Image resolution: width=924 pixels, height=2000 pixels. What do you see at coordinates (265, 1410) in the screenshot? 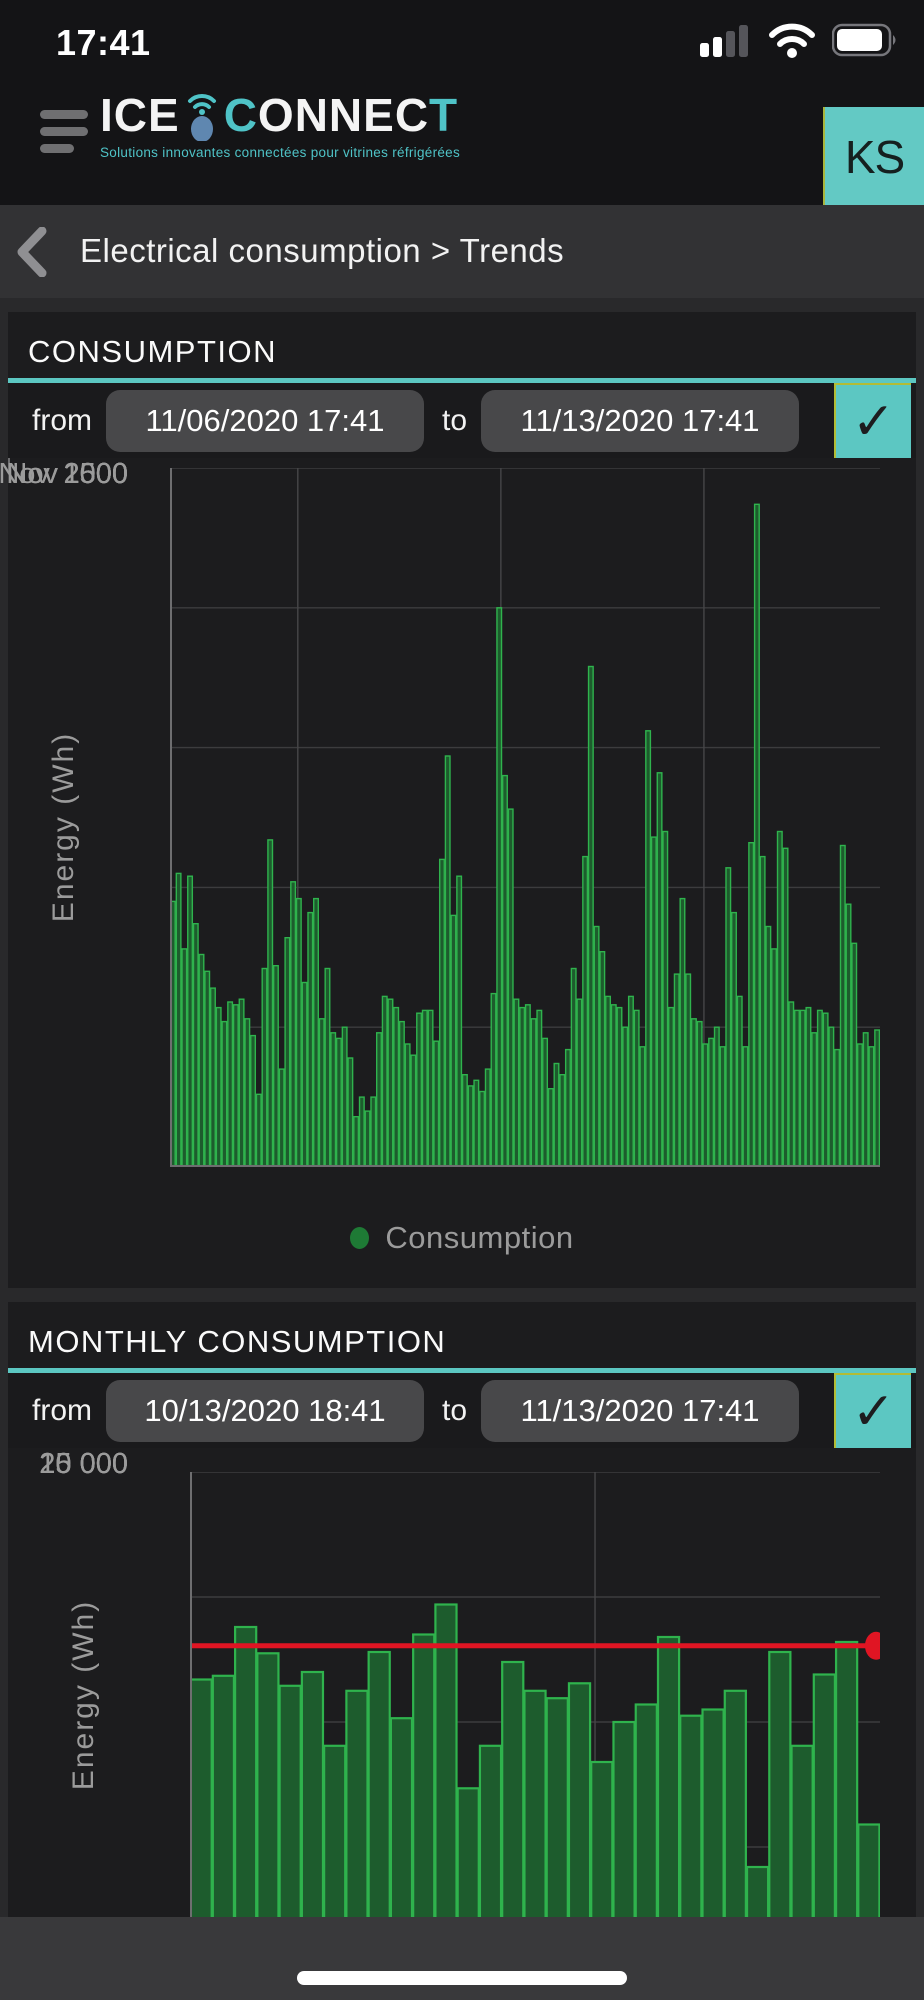
I see `from-date-input: 10/13/2020 18:41` at bounding box center [265, 1410].